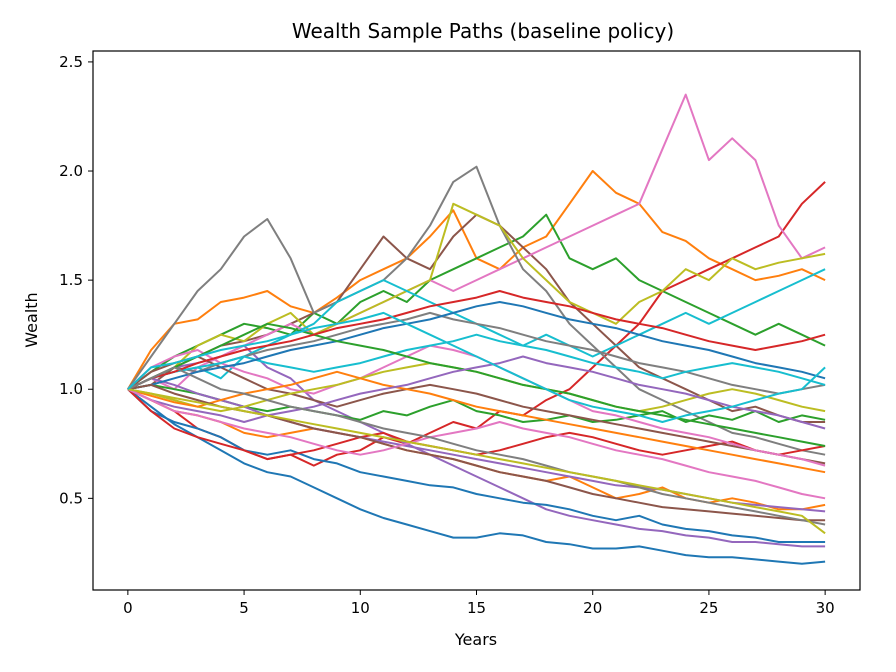 The image size is (896, 672). What do you see at coordinates (71, 389) in the screenshot?
I see `y-tick-label: 1.0` at bounding box center [71, 389].